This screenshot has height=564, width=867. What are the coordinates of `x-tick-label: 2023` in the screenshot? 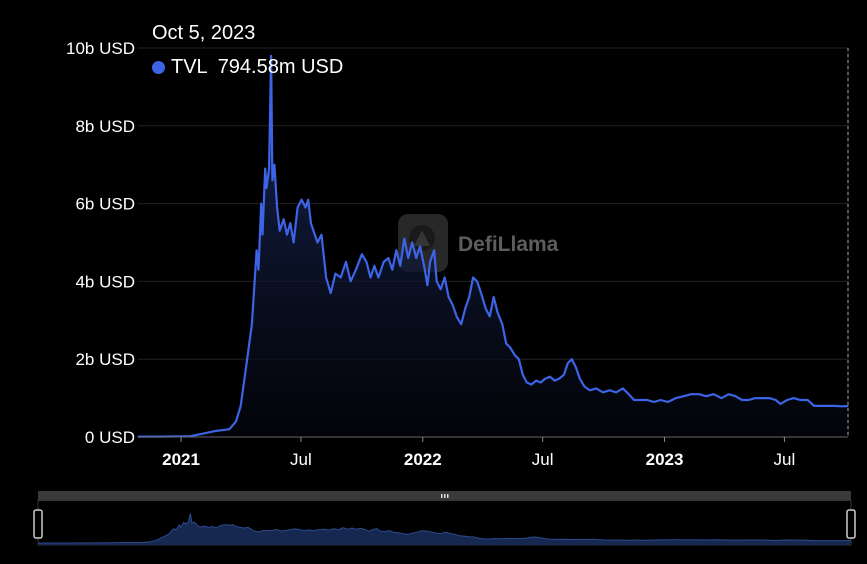 It's located at (665, 459).